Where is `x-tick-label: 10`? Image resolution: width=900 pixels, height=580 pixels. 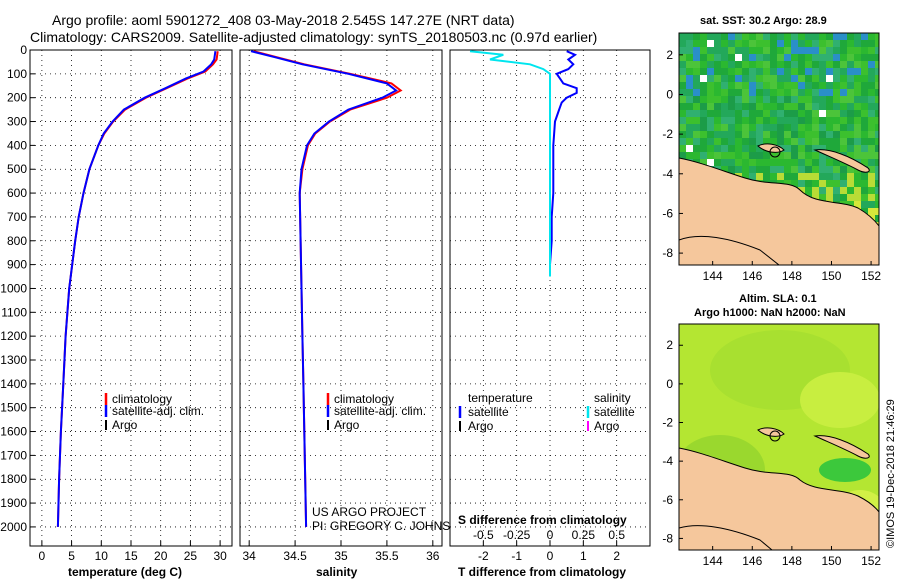 x-tick-label: 10 is located at coordinates (102, 556).